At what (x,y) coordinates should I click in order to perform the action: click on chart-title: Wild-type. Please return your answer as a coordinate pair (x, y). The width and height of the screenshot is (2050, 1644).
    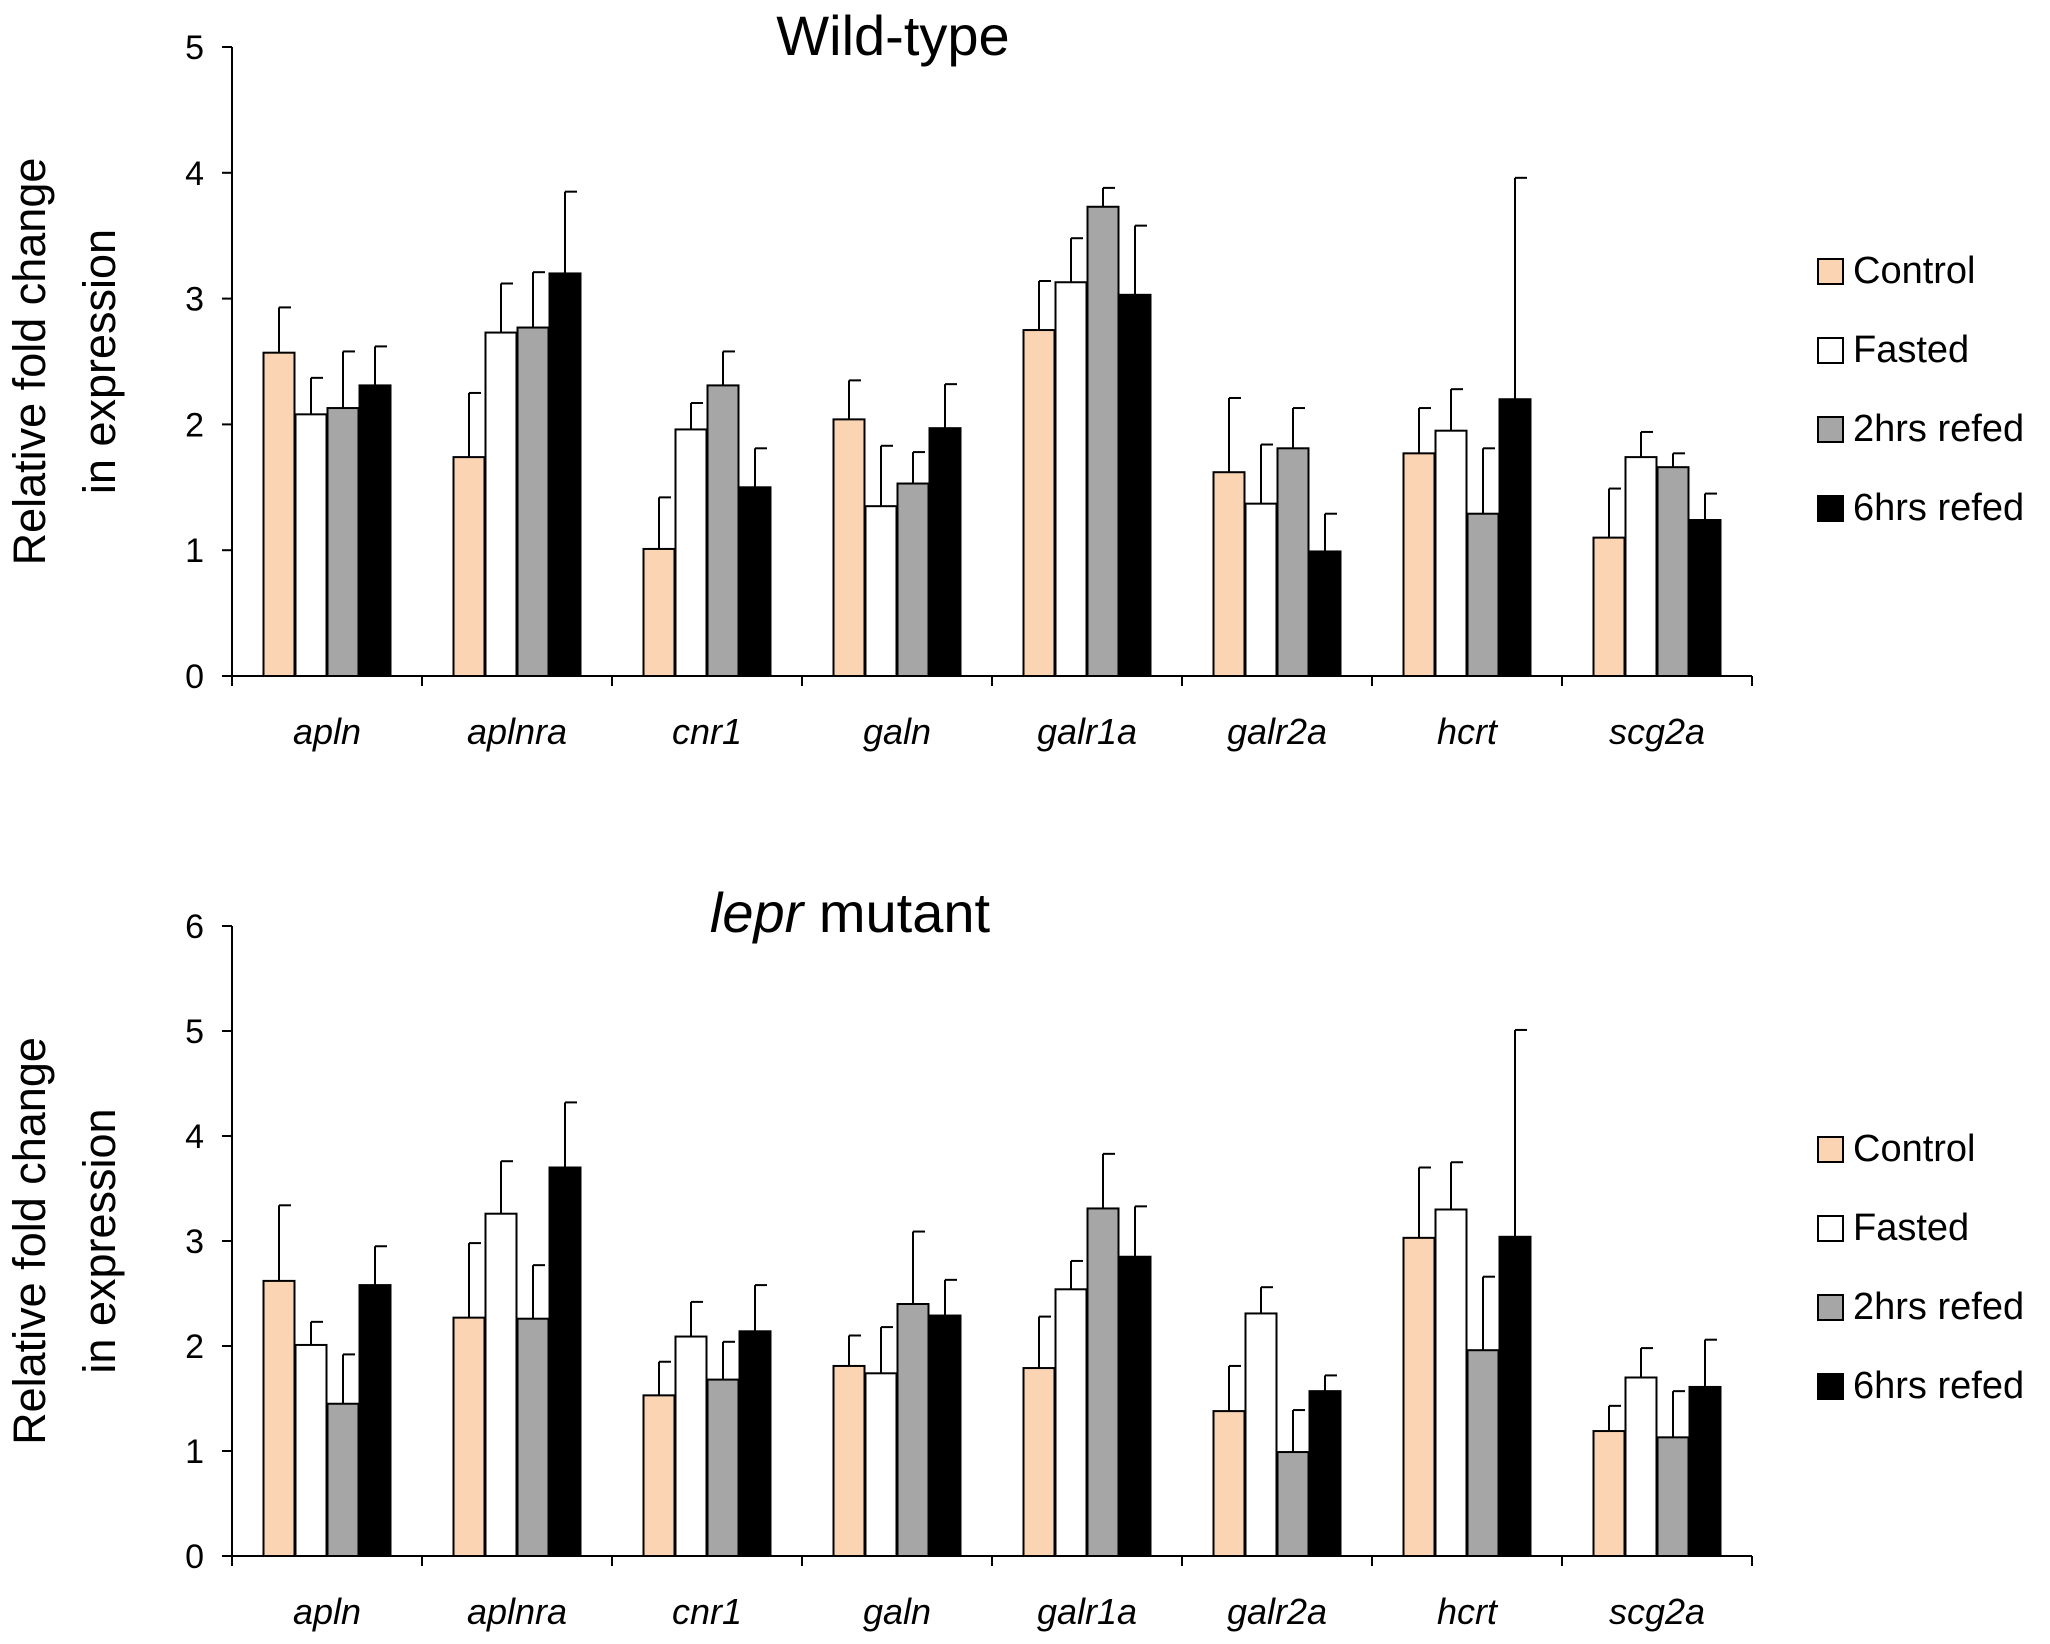
    Looking at the image, I should click on (892, 35).